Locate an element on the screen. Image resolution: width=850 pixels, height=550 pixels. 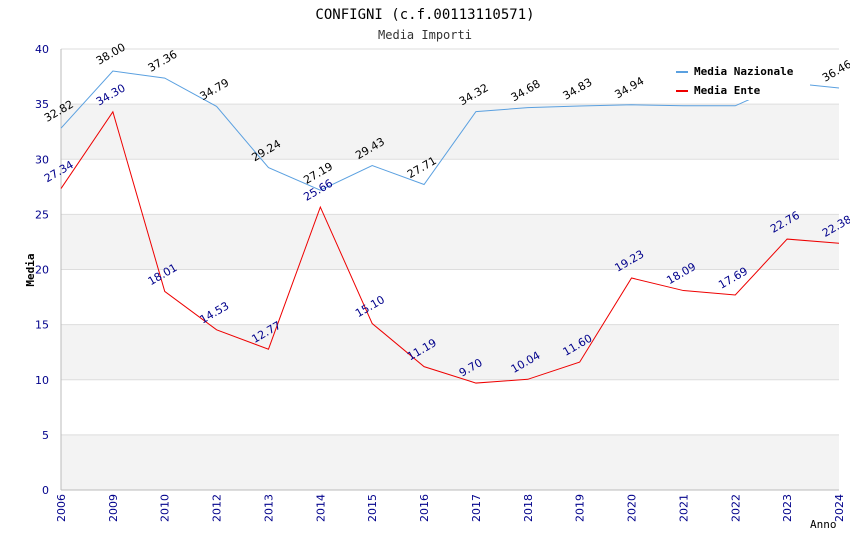
legend: Media Nazionale Media Ente is located at coordinates (740, 80).